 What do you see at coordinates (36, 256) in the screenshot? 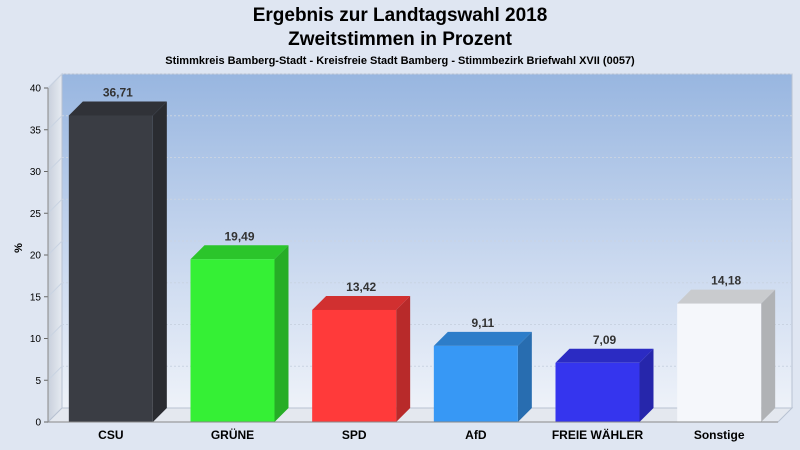
I see `y-tick-label: 20` at bounding box center [36, 256].